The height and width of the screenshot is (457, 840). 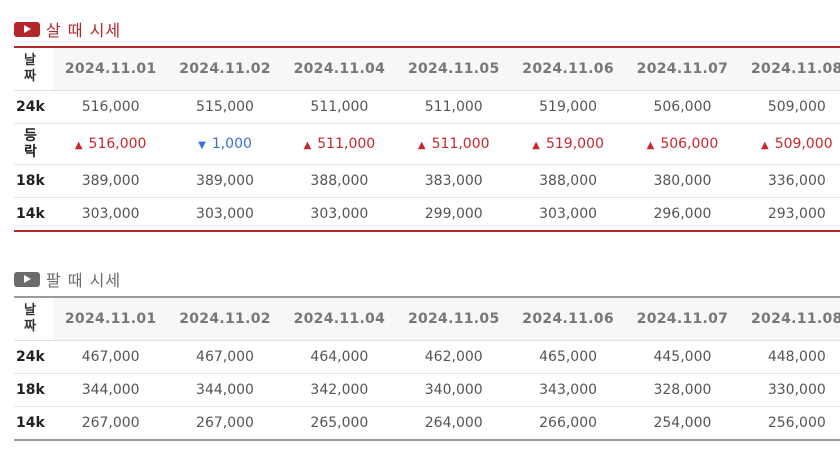 I want to click on price-cell: 509,000, so click(x=789, y=107).